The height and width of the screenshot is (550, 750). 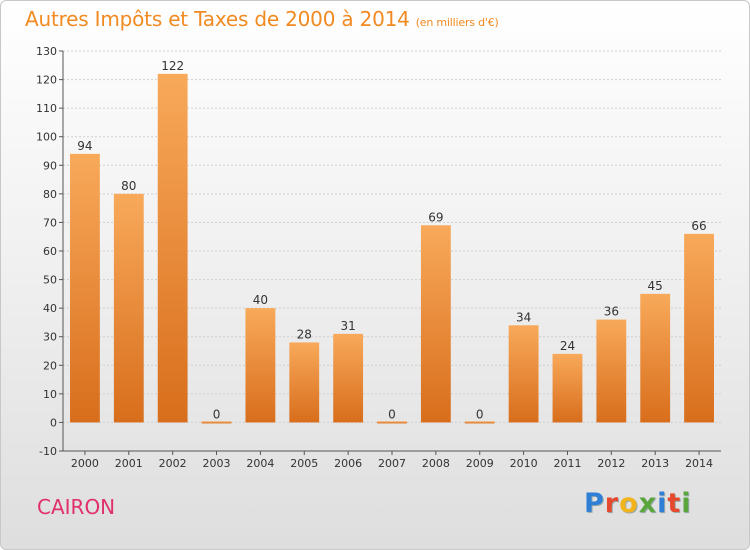 What do you see at coordinates (217, 463) in the screenshot?
I see `x-tick-label: 2003` at bounding box center [217, 463].